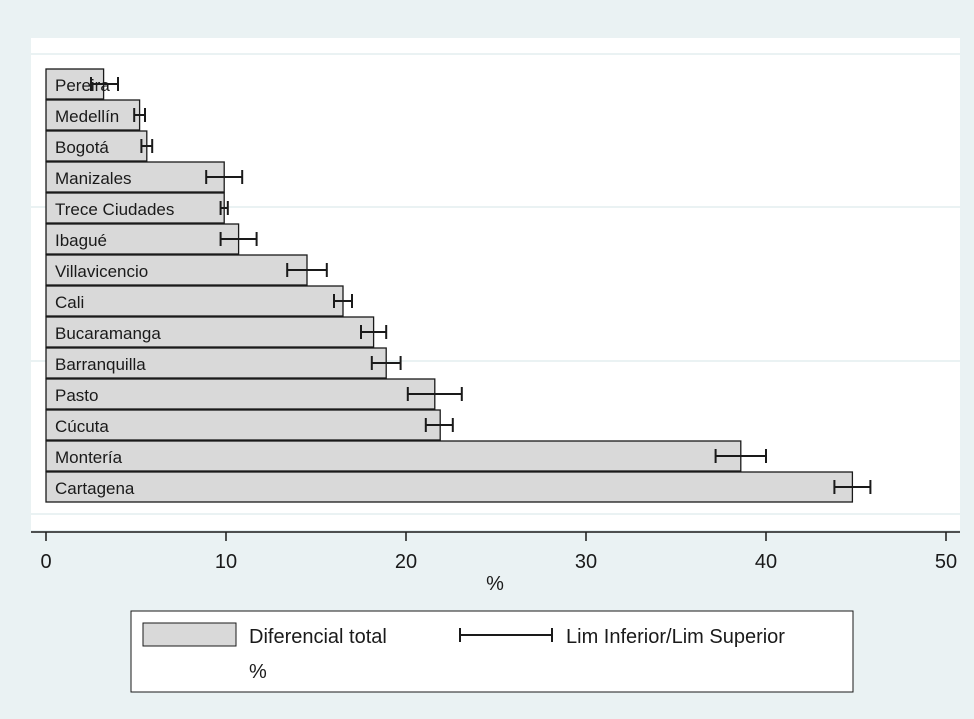  What do you see at coordinates (406, 562) in the screenshot?
I see `x-tick-label: 20` at bounding box center [406, 562].